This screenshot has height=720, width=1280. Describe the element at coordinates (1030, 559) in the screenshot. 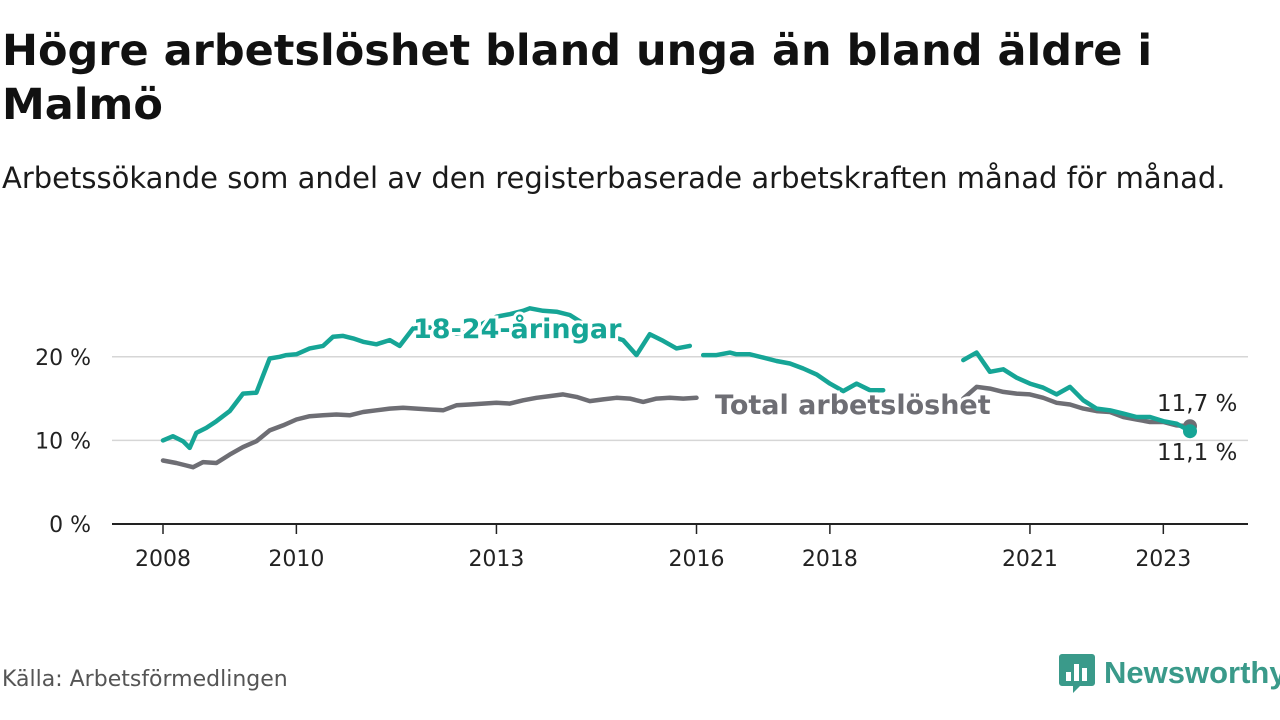

I see `x-tick-label: 2021` at that location.